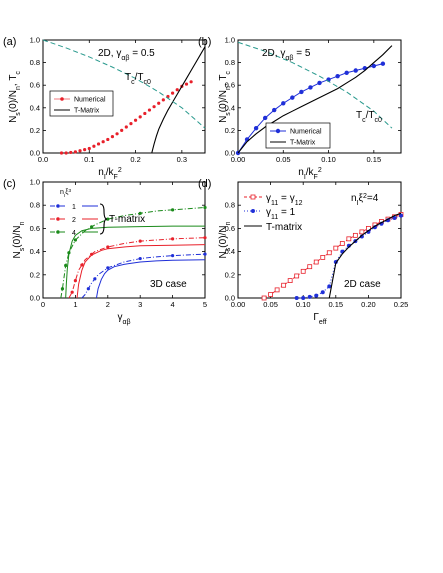  Describe the element at coordinates (75, 304) in the screenshot. I see `x-tick-label: 1` at that location.